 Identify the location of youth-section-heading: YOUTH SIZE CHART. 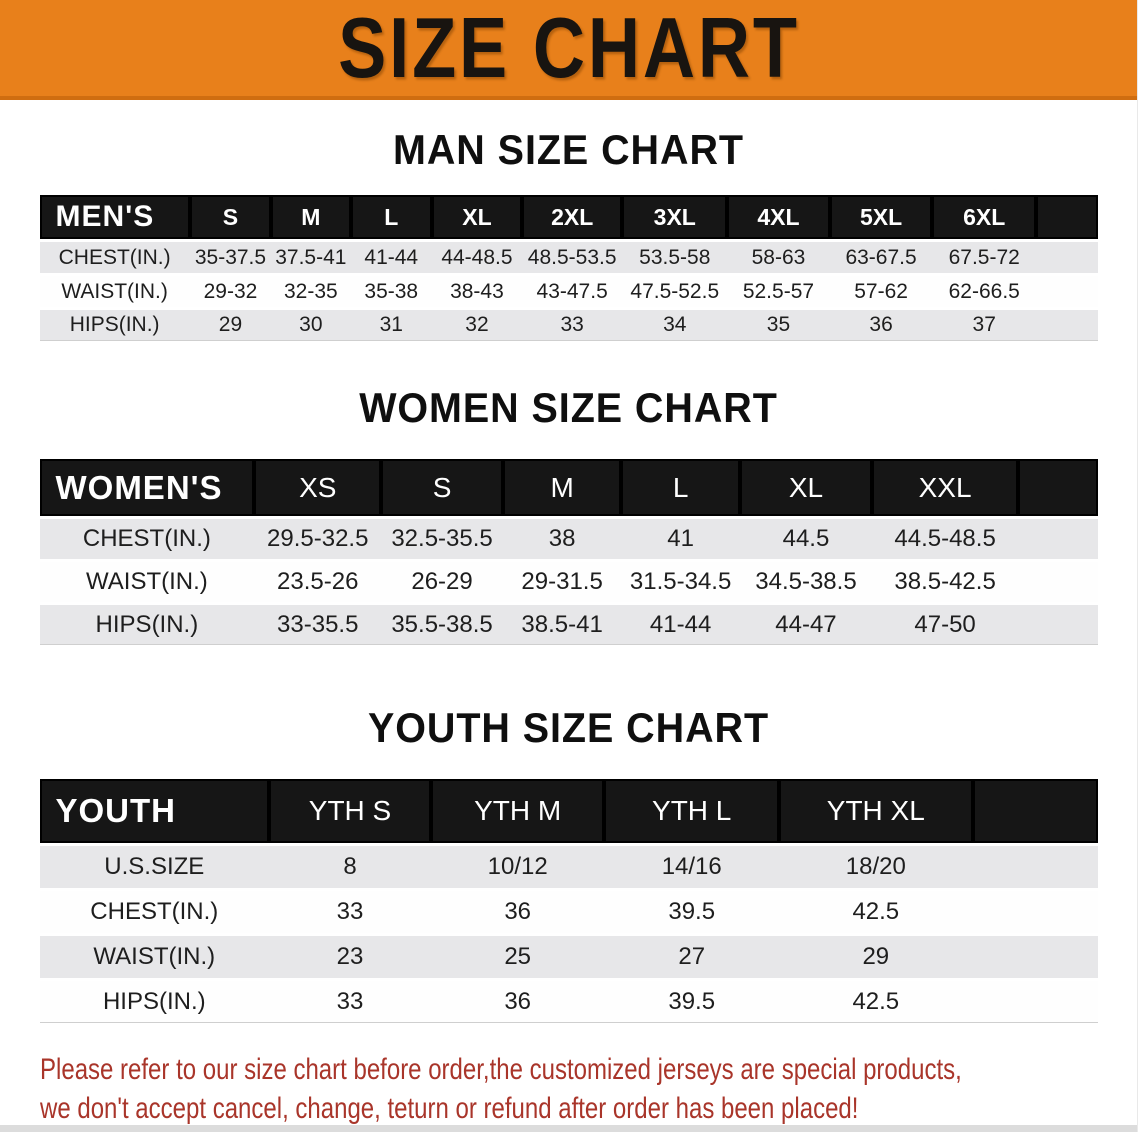
(568, 727).